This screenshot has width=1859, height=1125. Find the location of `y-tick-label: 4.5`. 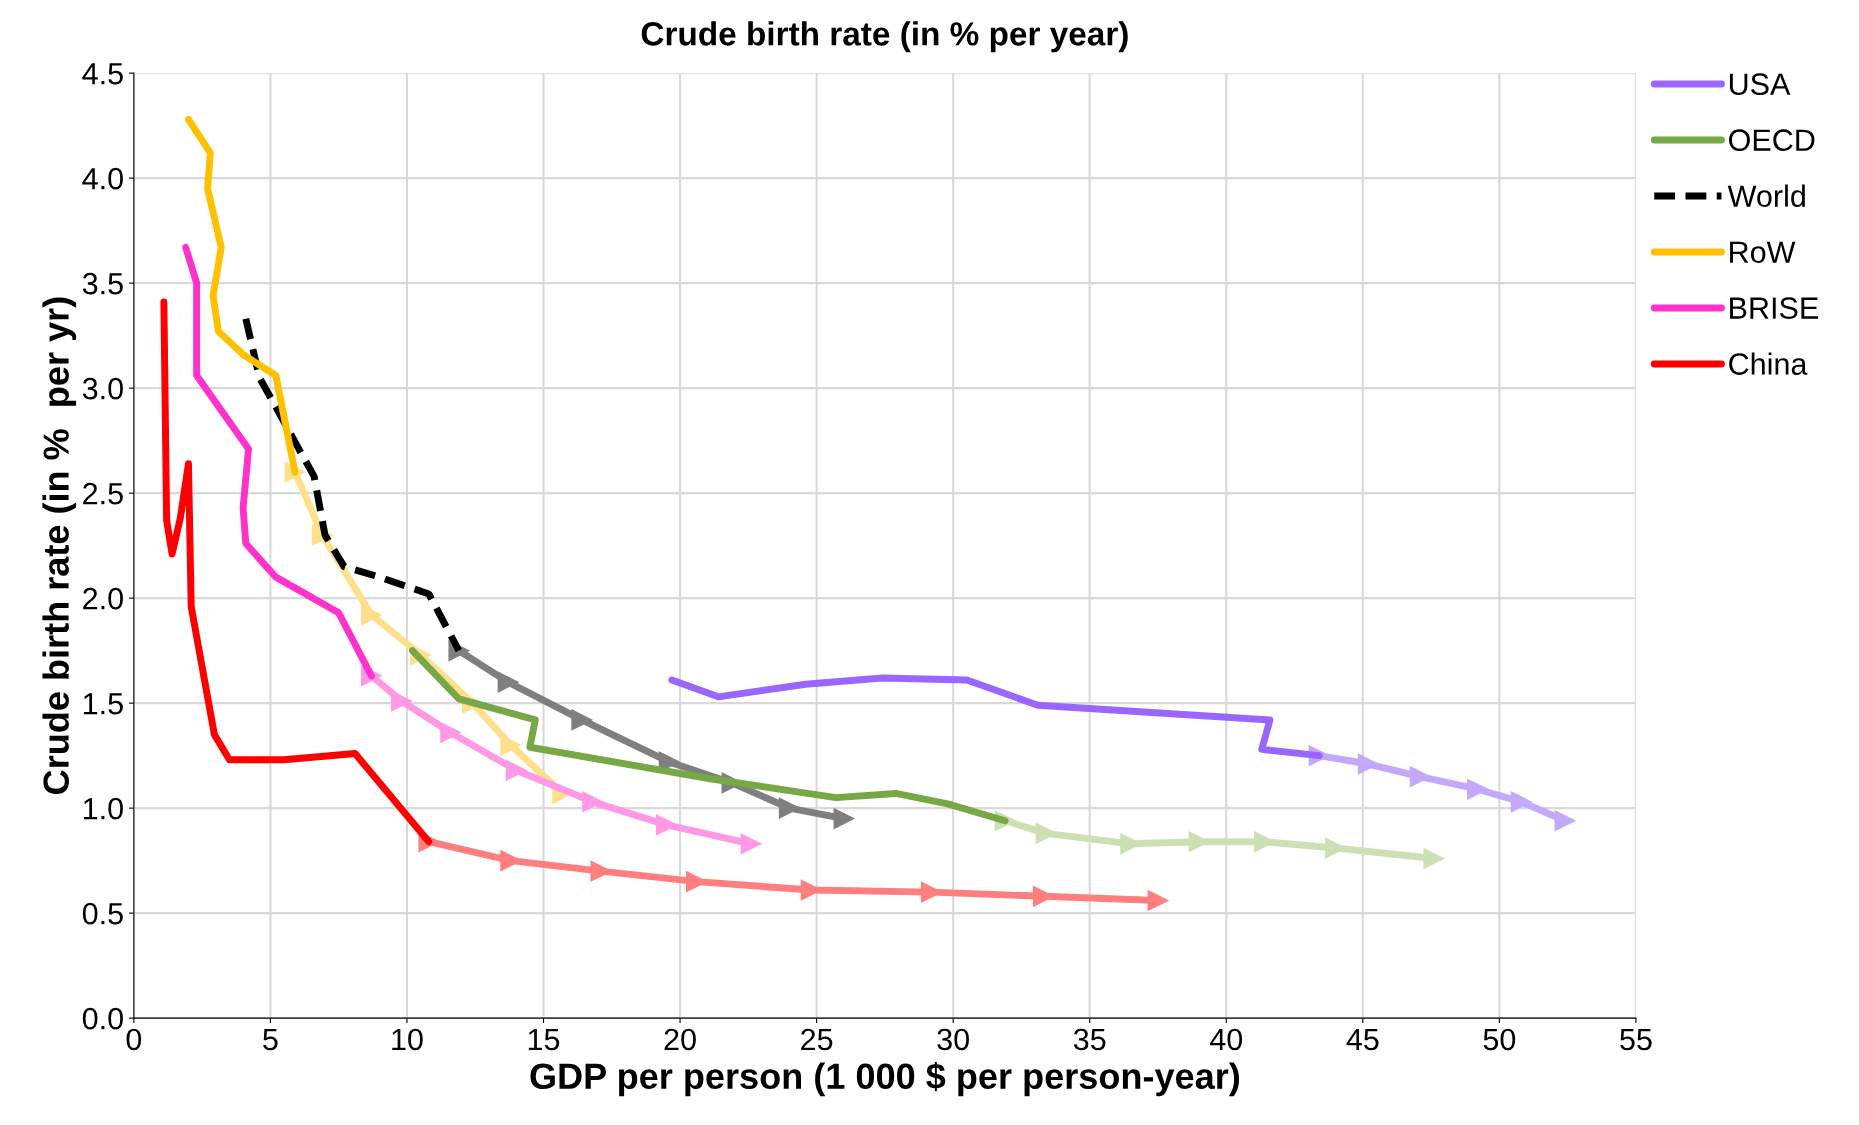

y-tick-label: 4.5 is located at coordinates (102, 74).